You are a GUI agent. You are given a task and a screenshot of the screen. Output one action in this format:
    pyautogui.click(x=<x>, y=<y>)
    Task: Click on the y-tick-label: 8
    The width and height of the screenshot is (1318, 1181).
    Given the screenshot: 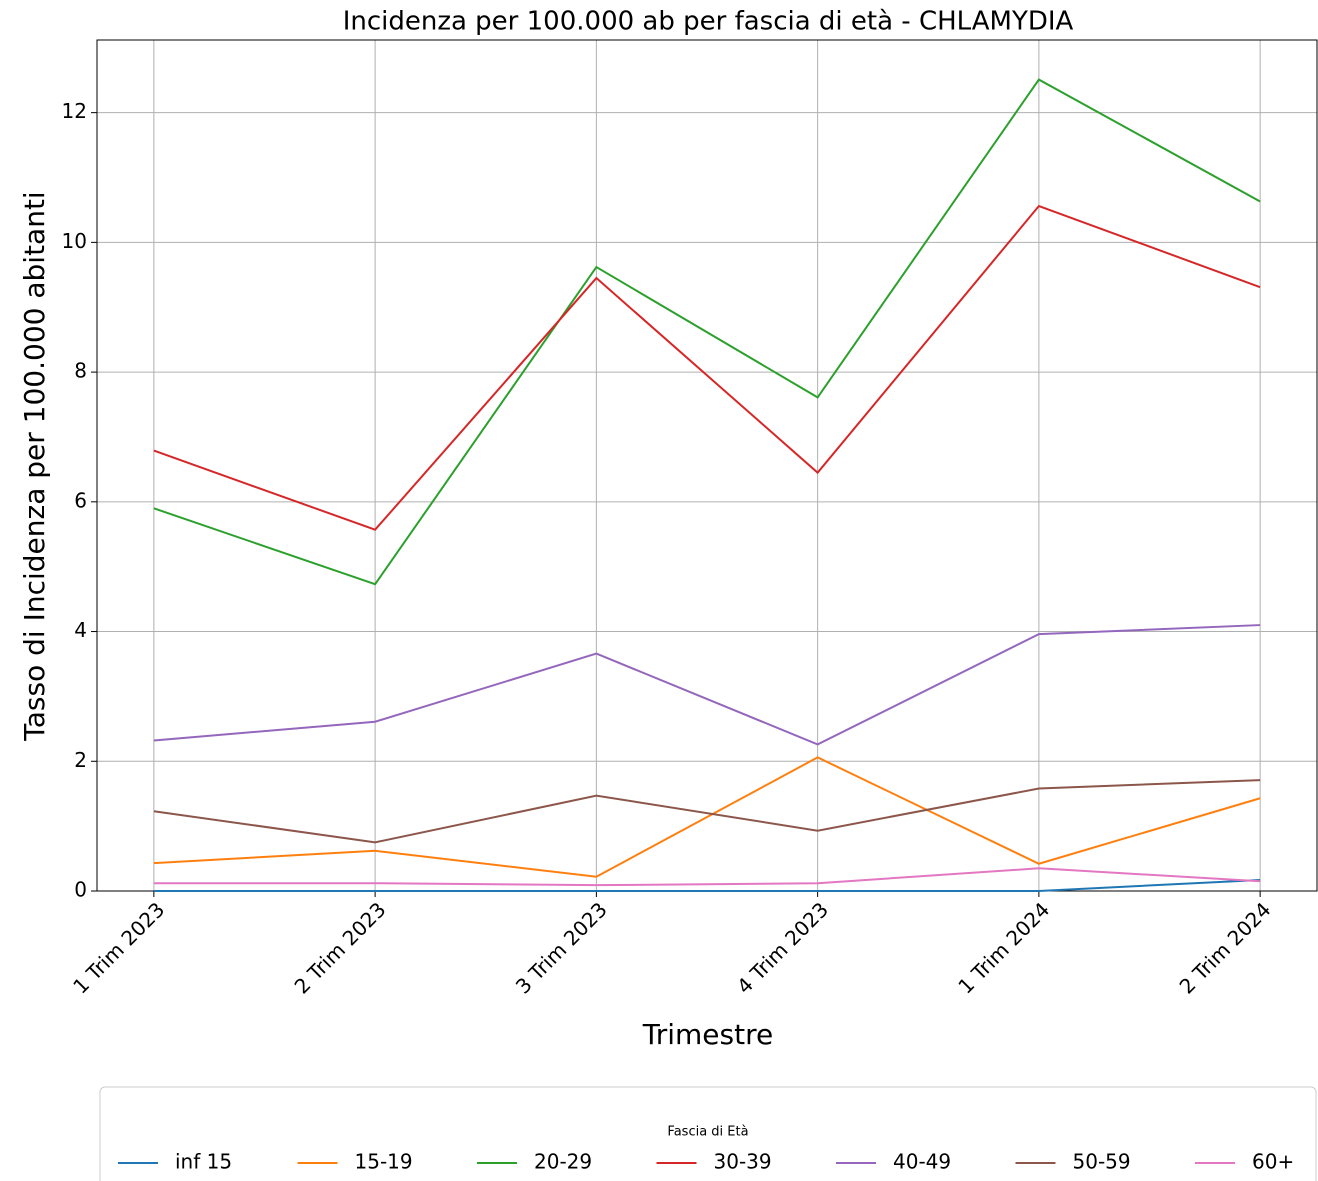 What is the action you would take?
    pyautogui.click(x=80, y=371)
    